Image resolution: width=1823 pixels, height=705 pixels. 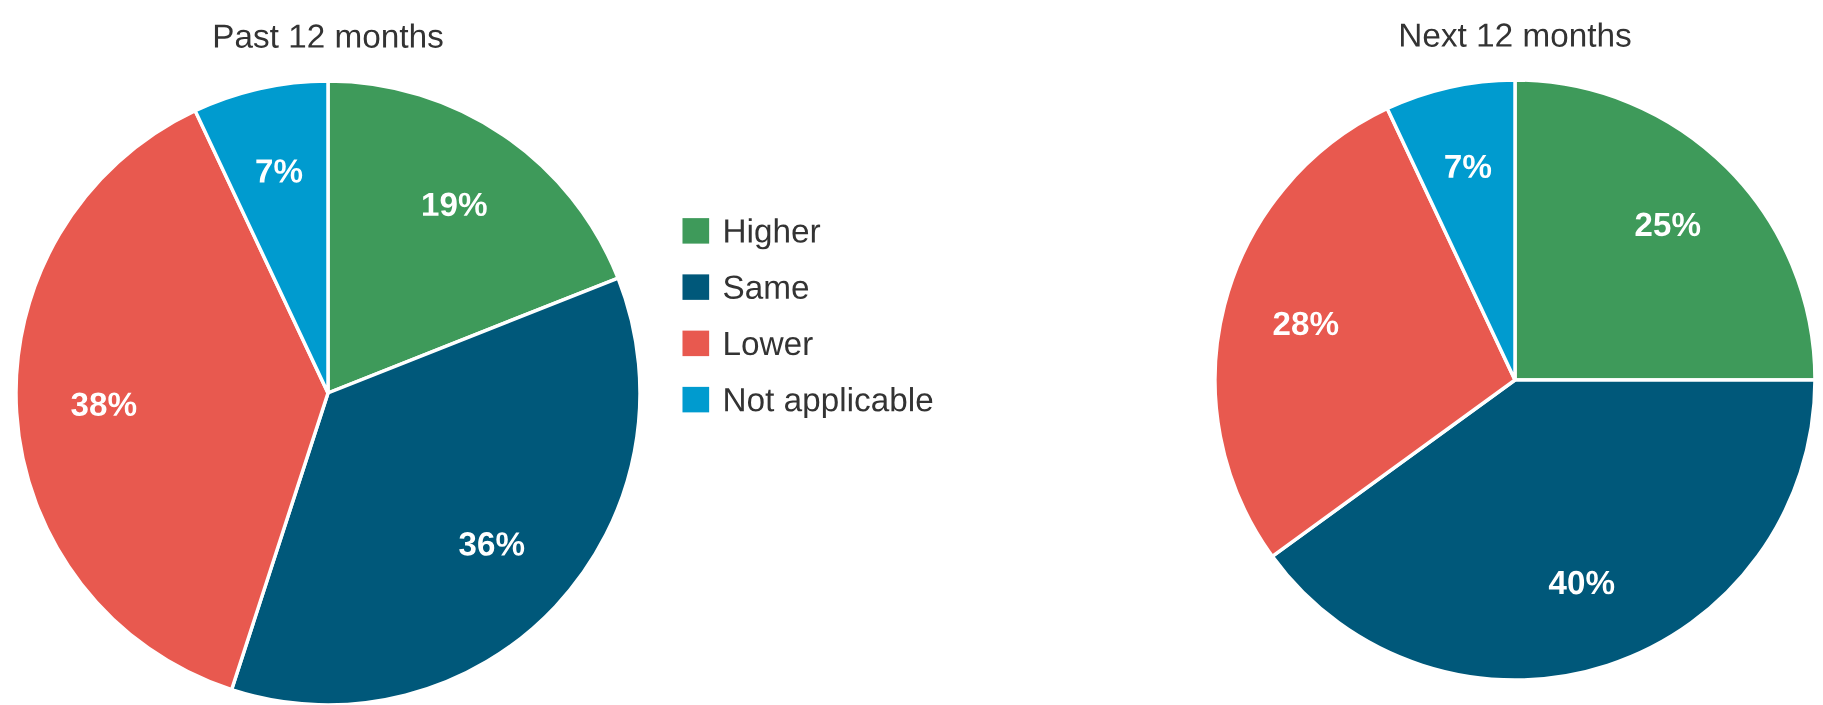 What do you see at coordinates (1306, 323) in the screenshot?
I see `data-label: 28%` at bounding box center [1306, 323].